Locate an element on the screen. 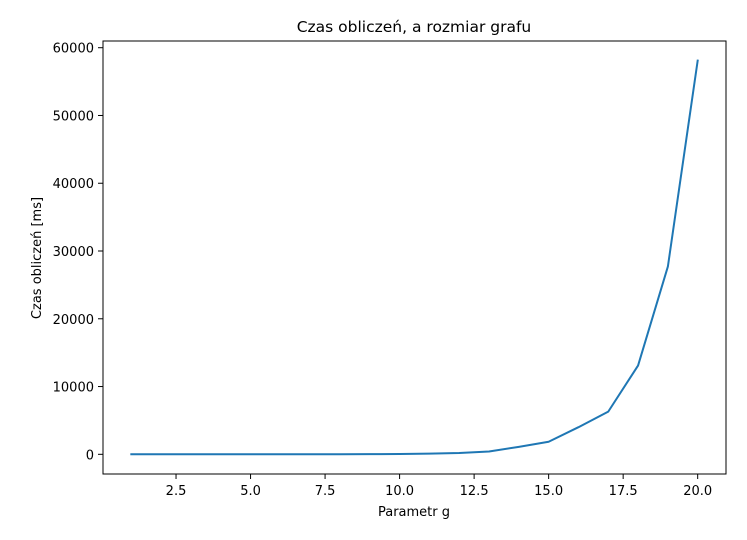 The width and height of the screenshot is (747, 540). x-tick-label: 12.5 is located at coordinates (474, 491).